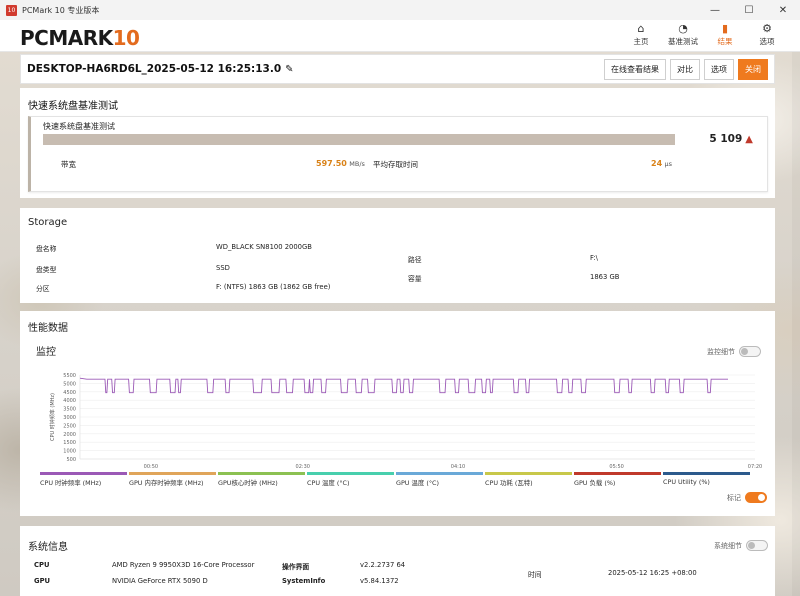 The width and height of the screenshot is (800, 596). What do you see at coordinates (400, 36) in the screenshot?
I see `app-header: PCMARK10 ⌂ 主页 ◔ 基准测试 ▮ 结果 ⚙ 选项` at bounding box center [400, 36].